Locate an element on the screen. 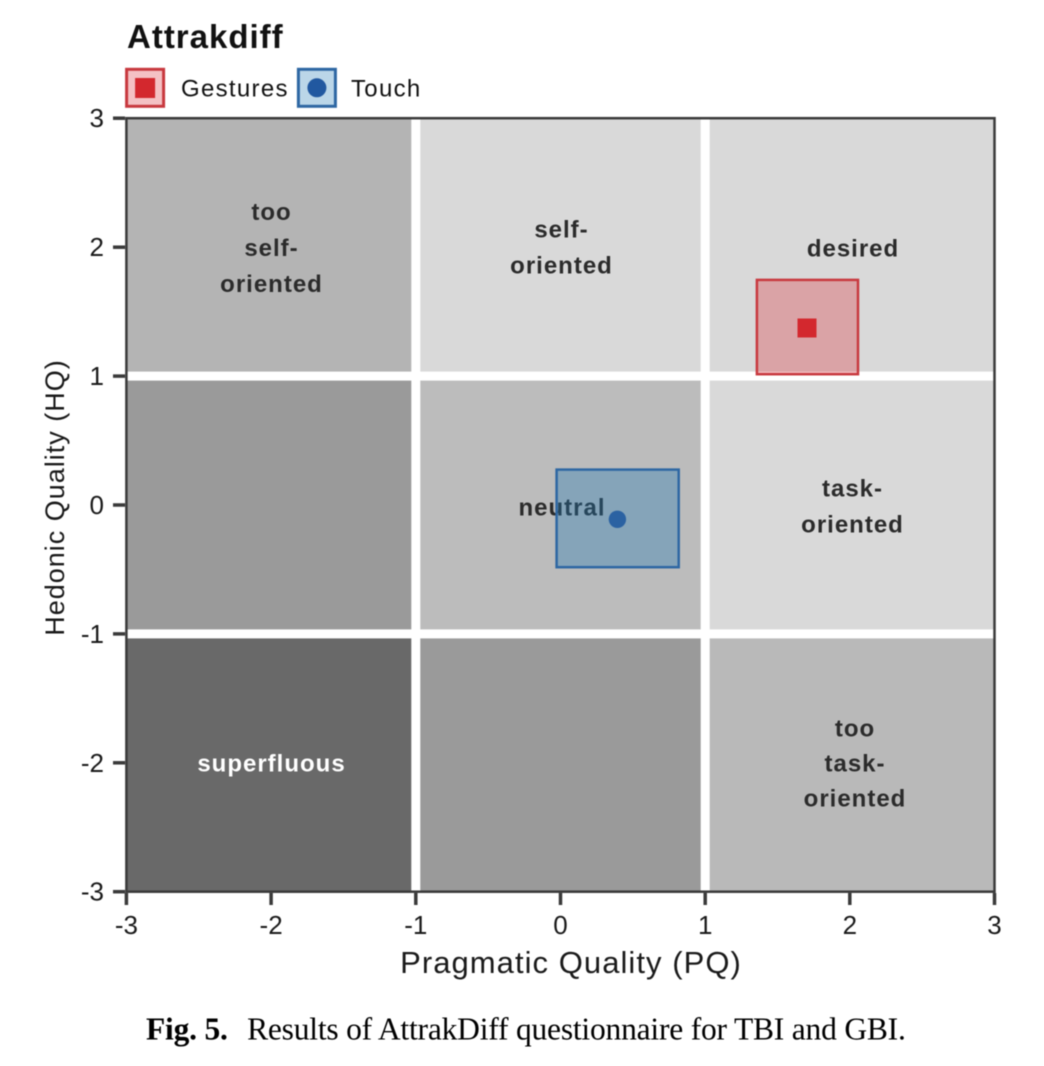 This screenshot has height=1066, width=1044. svg-text: neutral is located at coordinates (561, 508).